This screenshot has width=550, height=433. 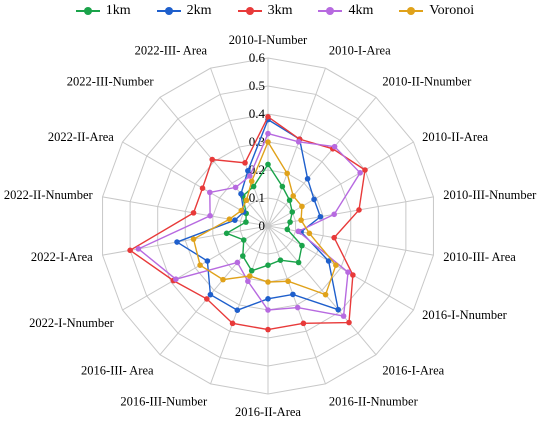 I want to click on legend-item-2: 3km, so click(x=265, y=11).